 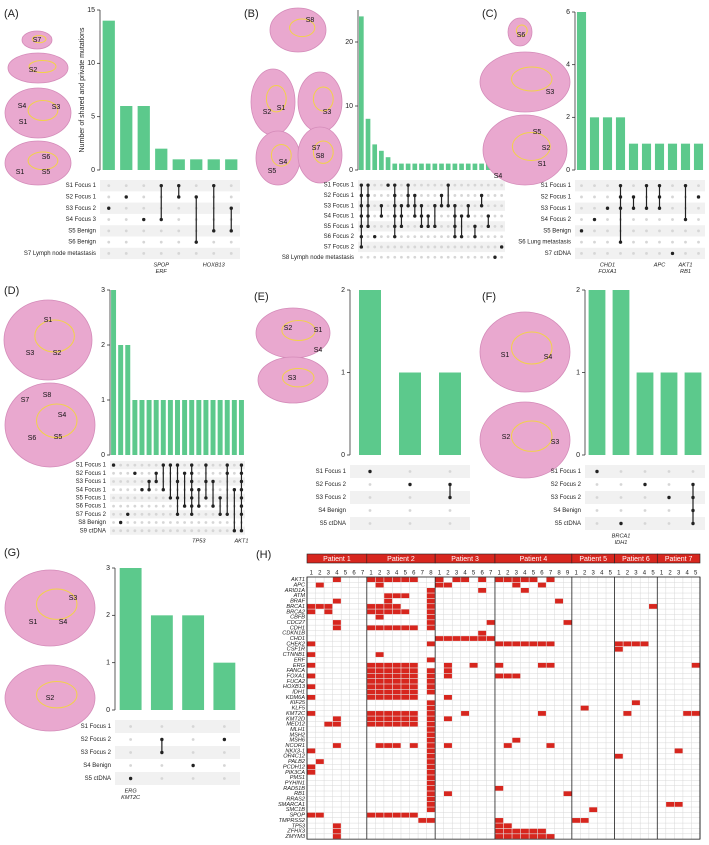 What do you see at coordinates (162, 272) in the screenshot?
I see `gene-annotation: ERF` at bounding box center [162, 272].